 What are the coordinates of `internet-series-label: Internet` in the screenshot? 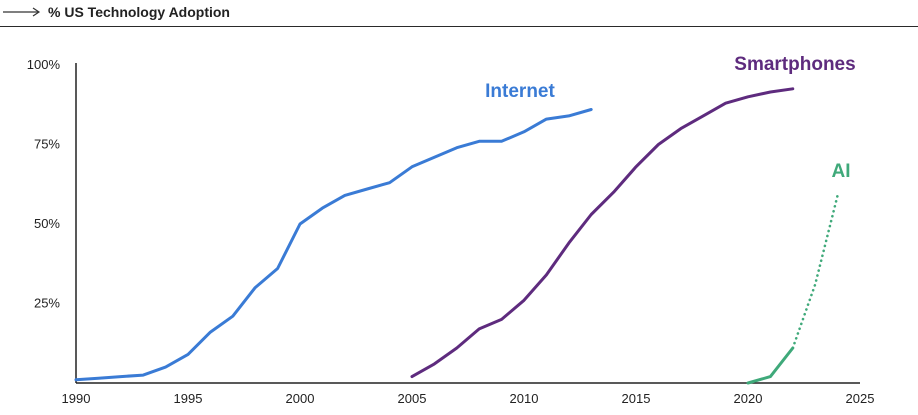 It's located at (520, 91).